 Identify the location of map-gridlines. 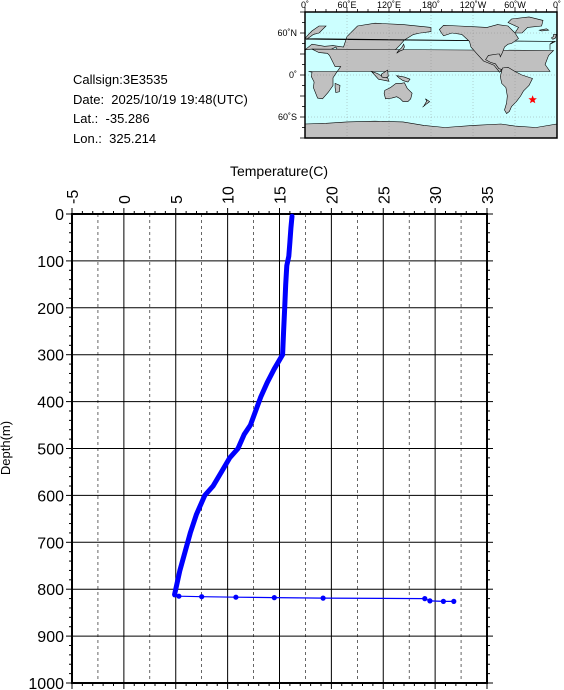
(431, 75).